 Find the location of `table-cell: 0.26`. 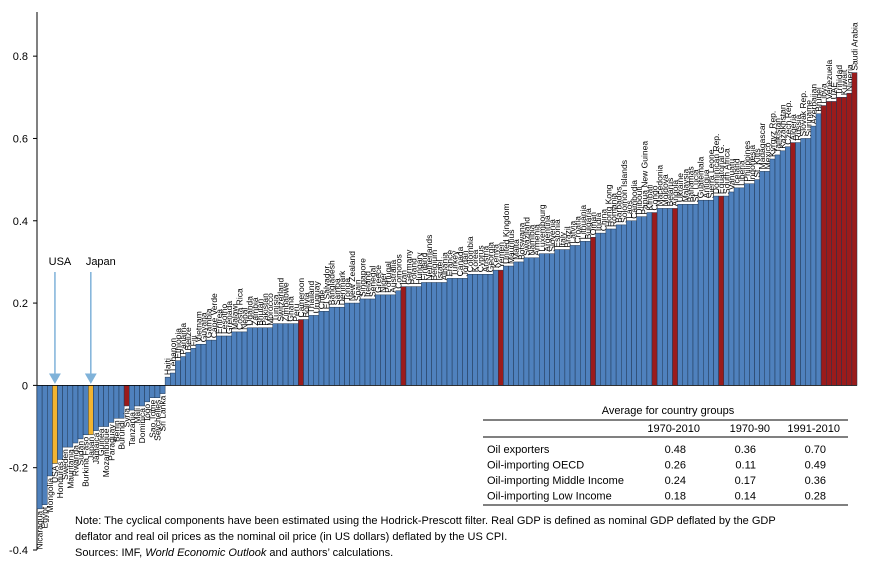

table-cell: 0.26 is located at coordinates (675, 466).